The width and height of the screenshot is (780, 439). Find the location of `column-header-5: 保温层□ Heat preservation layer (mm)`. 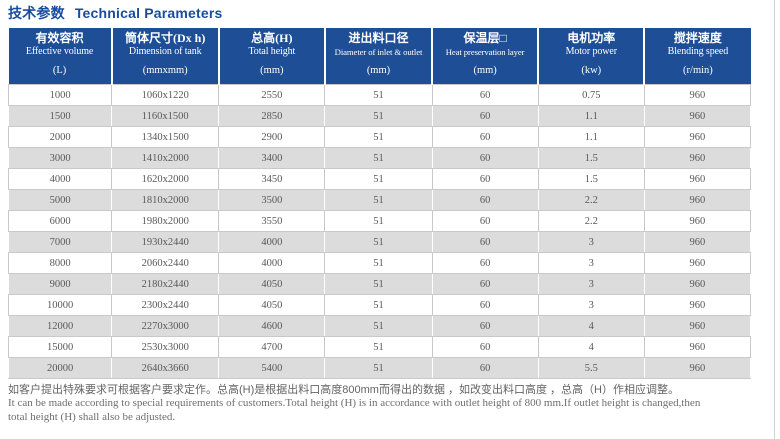

column-header-5: 保温层□ Heat preservation layer (mm) is located at coordinates (486, 56).